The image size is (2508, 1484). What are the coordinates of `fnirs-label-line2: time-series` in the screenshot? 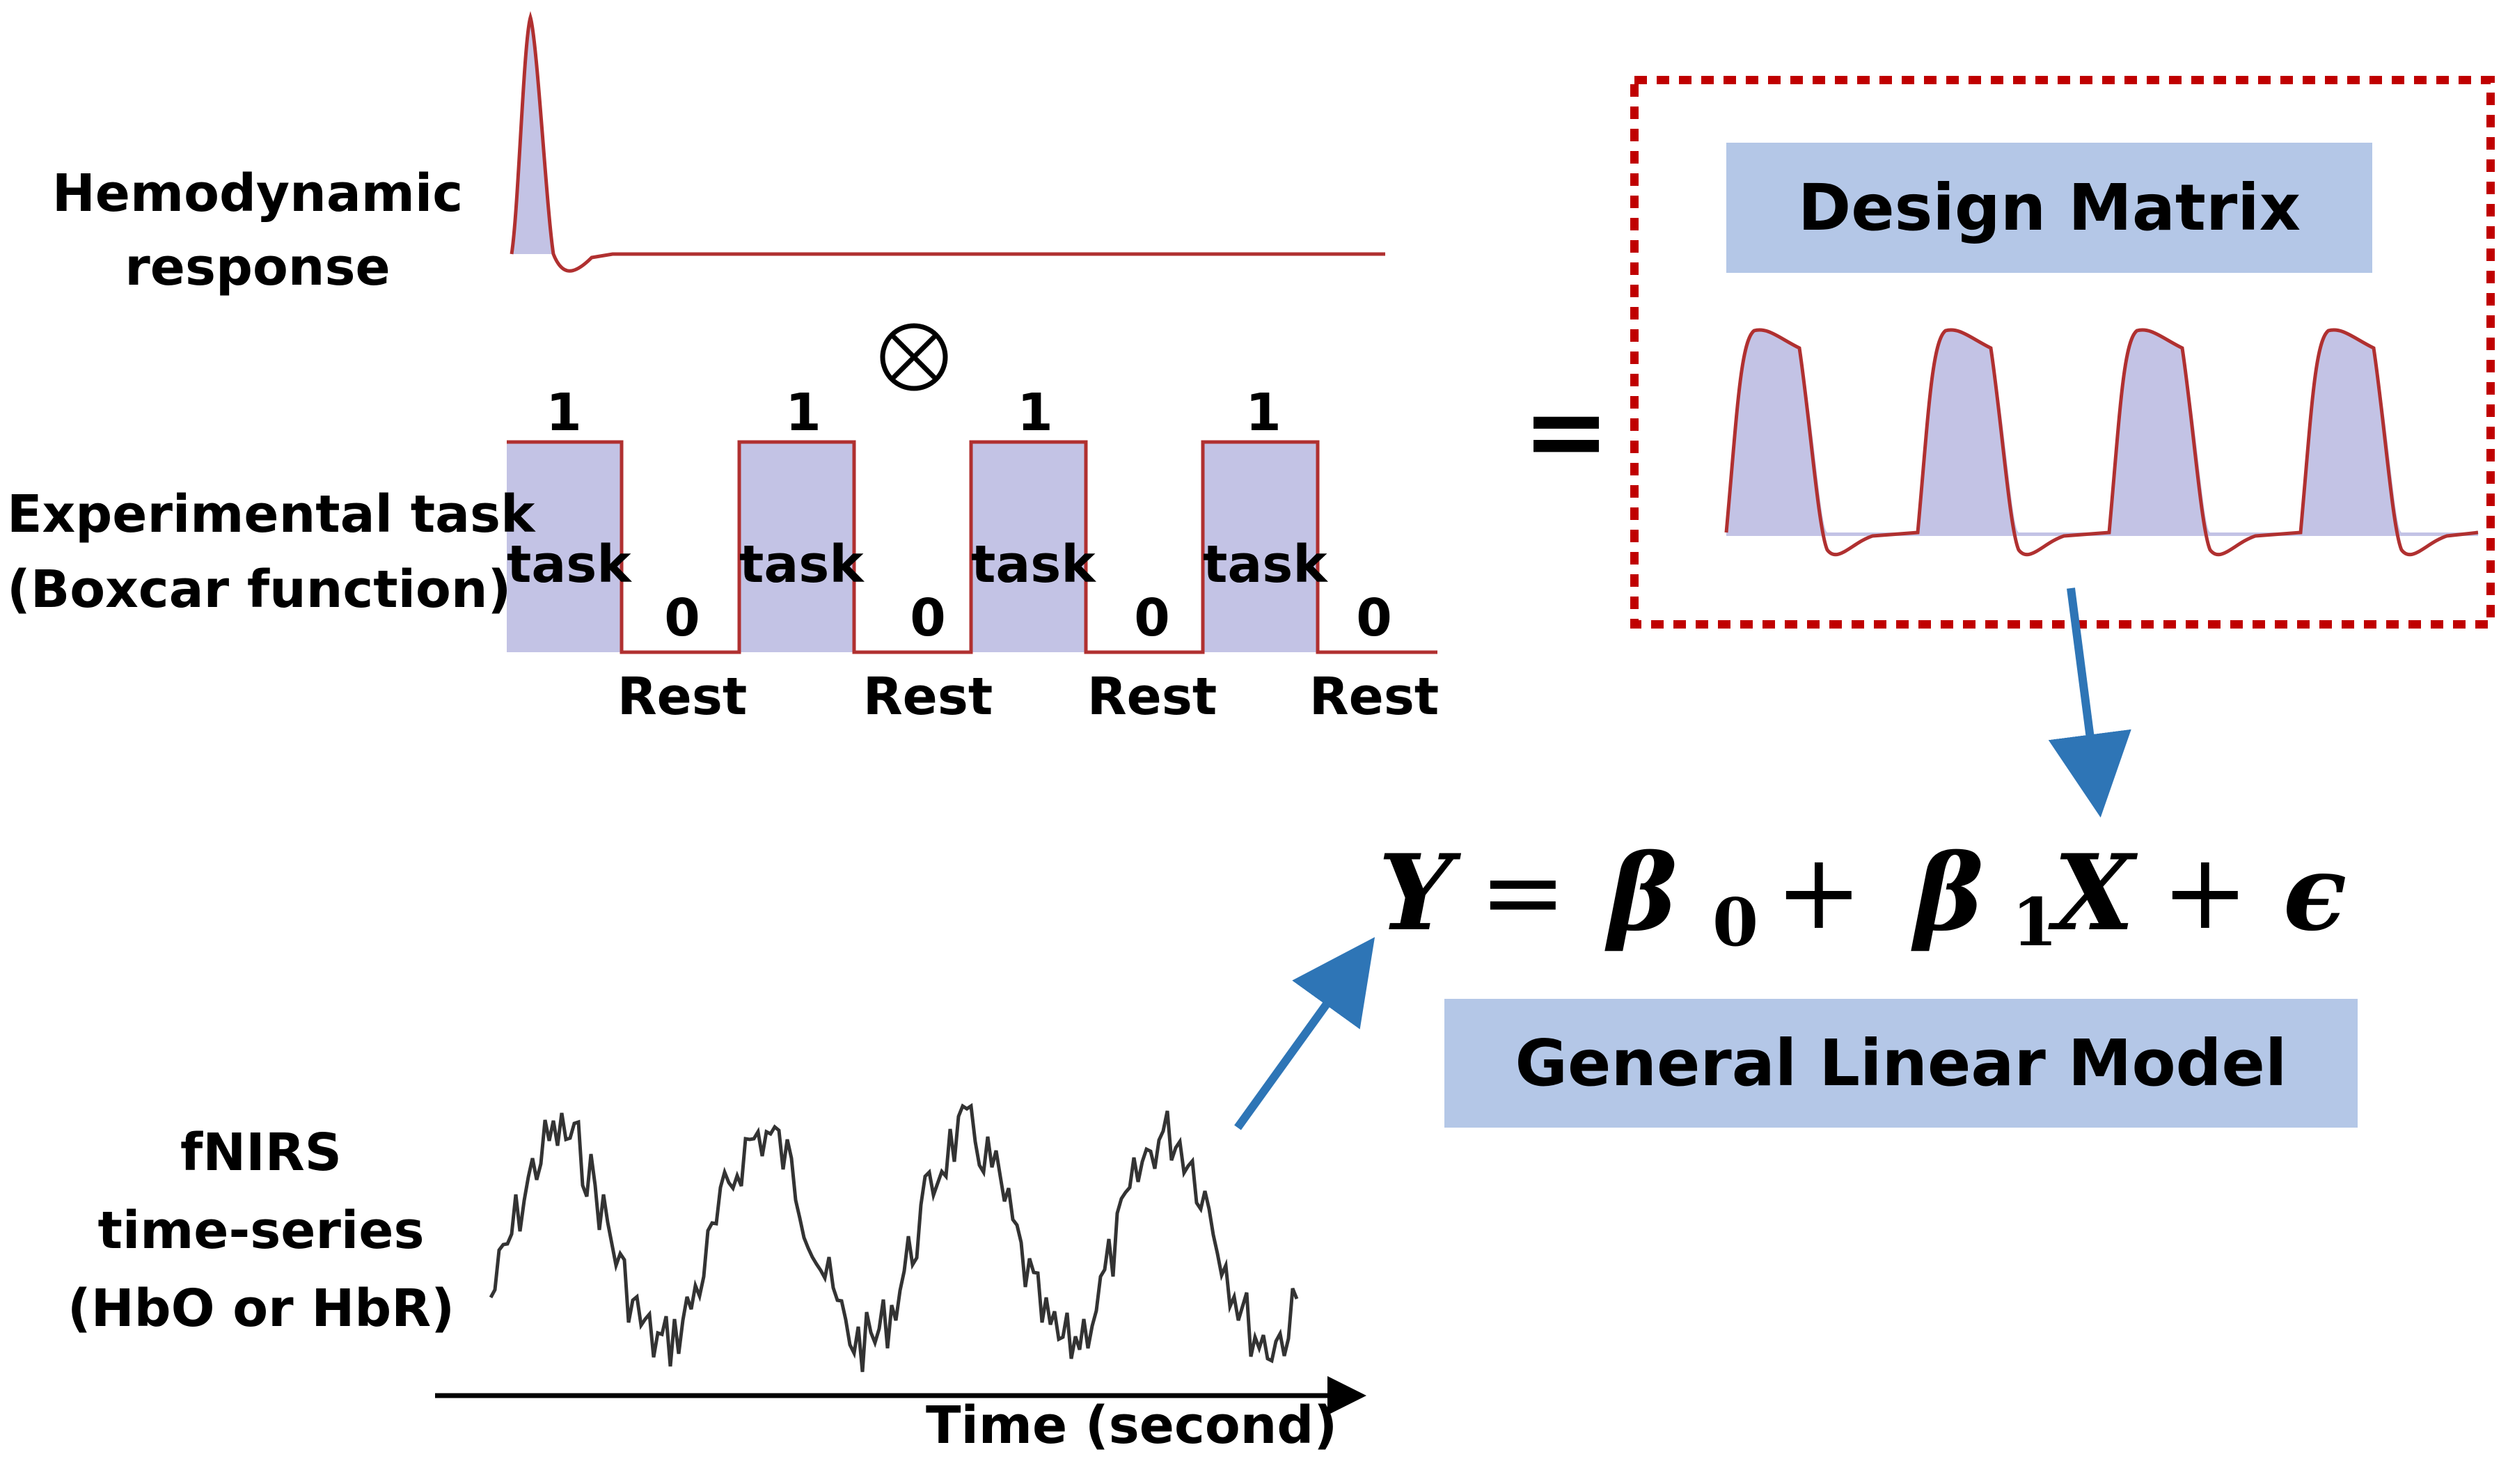 It's located at (261, 1231).